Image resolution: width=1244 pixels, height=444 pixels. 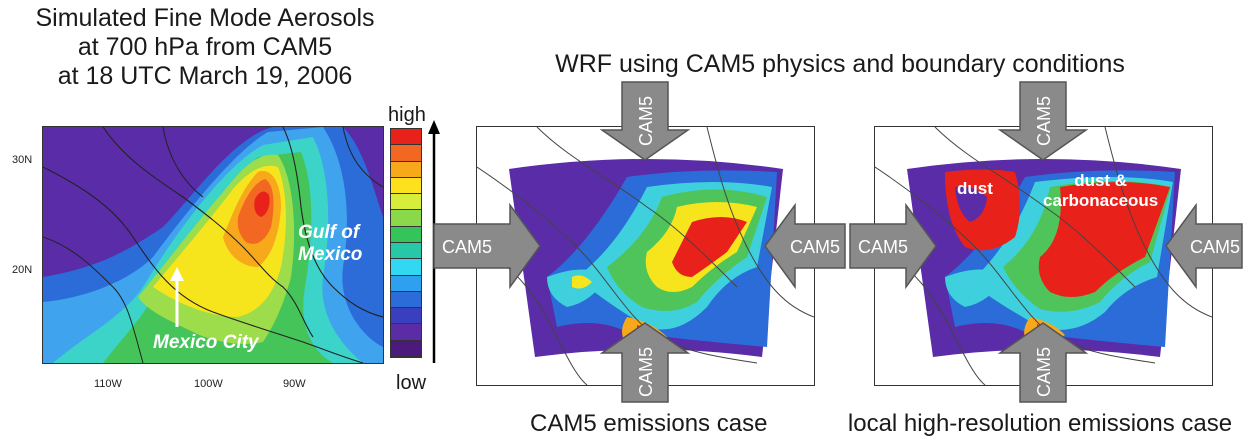 I want to click on colorbar-low-label: low, so click(x=411, y=383).